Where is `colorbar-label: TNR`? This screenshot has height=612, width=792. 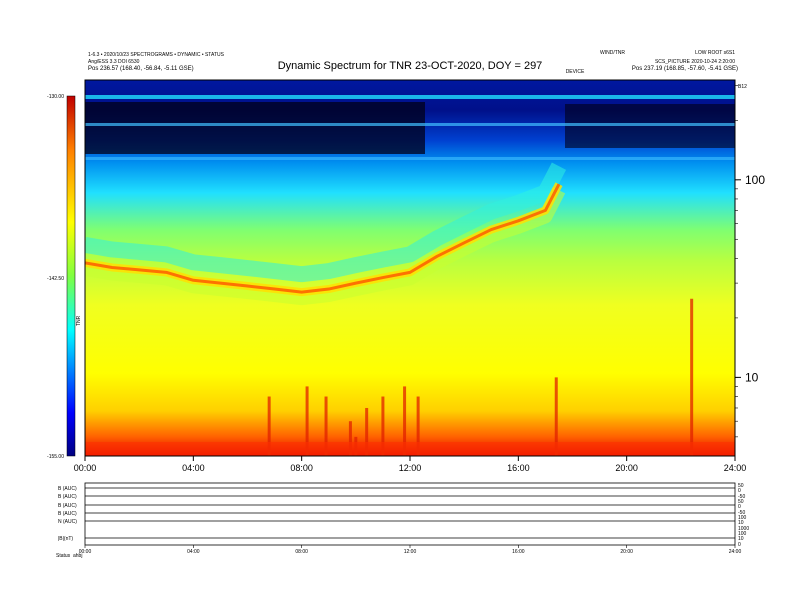 colorbar-label: TNR is located at coordinates (79, 320).